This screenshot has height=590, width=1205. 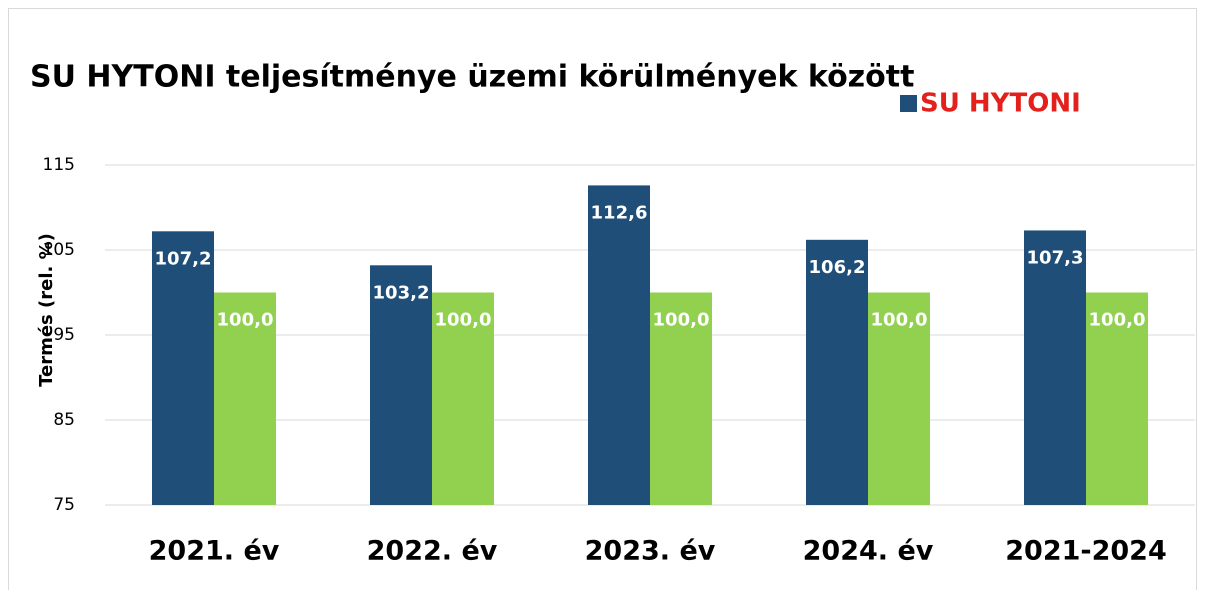 What do you see at coordinates (46, 310) in the screenshot?
I see `y-axis-label: Termés (rel. %)` at bounding box center [46, 310].